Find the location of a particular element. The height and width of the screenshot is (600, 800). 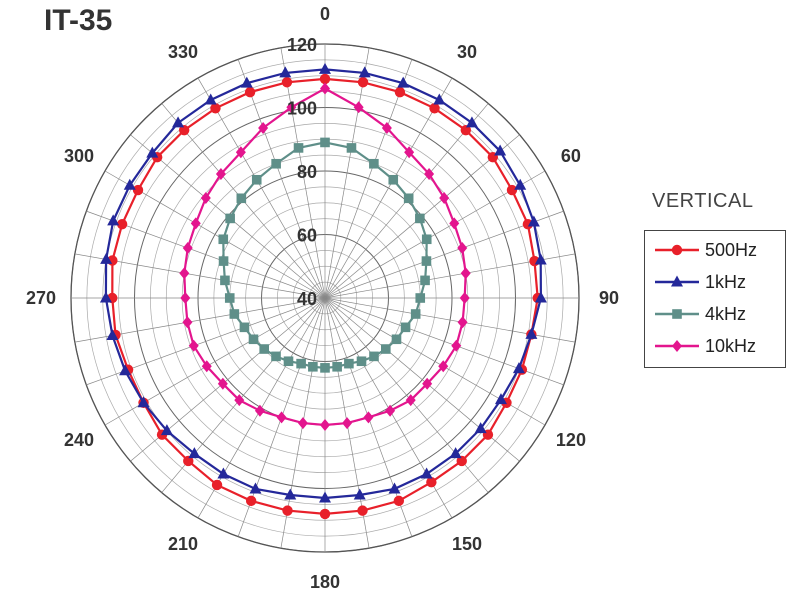

legend-item-4khz: 4kHz is located at coordinates (715, 314).